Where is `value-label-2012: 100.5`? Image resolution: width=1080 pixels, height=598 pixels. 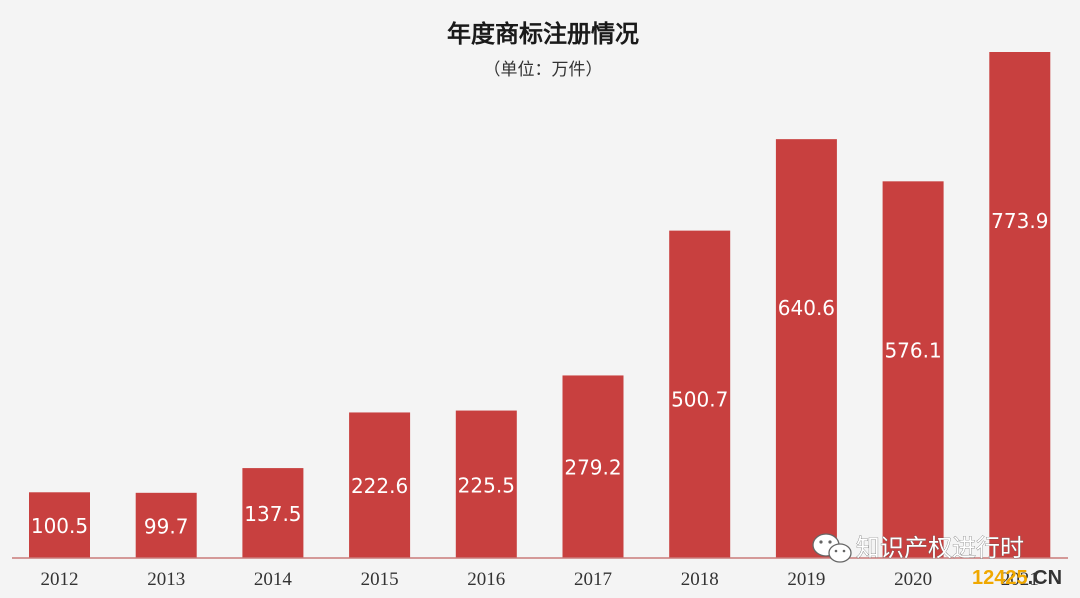
value-label-2012: 100.5 is located at coordinates (59, 526).